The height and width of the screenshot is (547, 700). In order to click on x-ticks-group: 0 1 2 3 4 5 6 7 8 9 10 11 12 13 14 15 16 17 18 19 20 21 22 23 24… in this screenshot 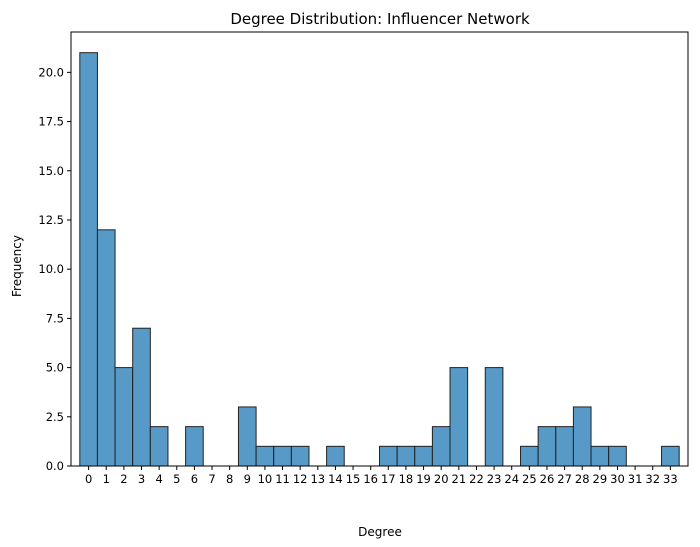, I will do `click(381, 476)`.